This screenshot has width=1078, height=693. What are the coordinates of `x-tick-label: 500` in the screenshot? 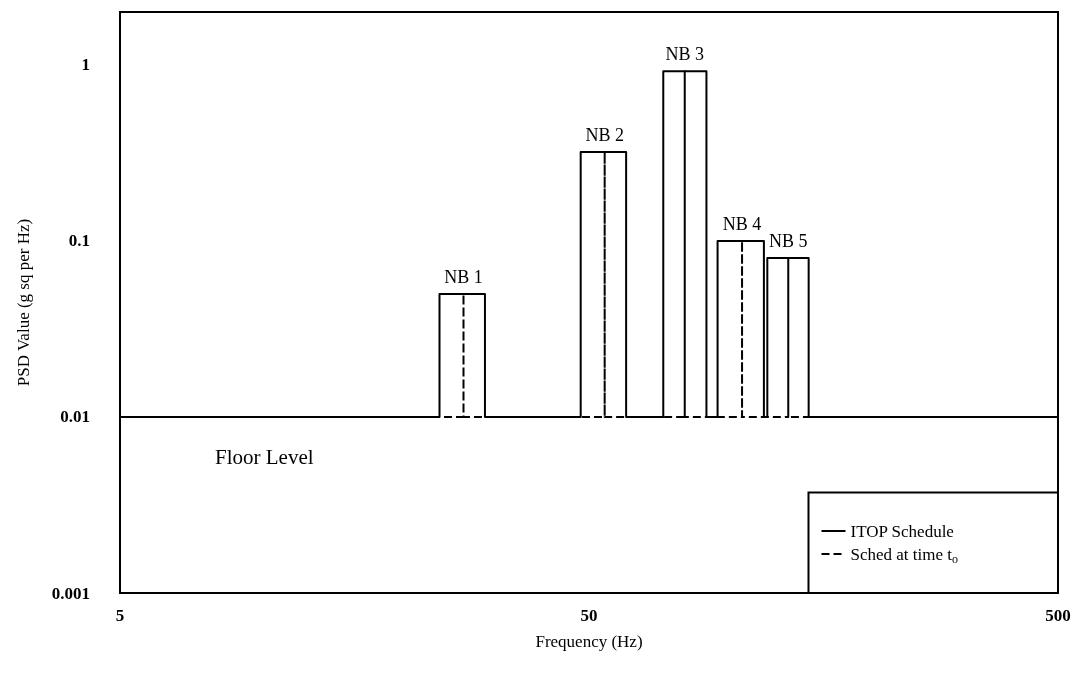 It's located at (1058, 615).